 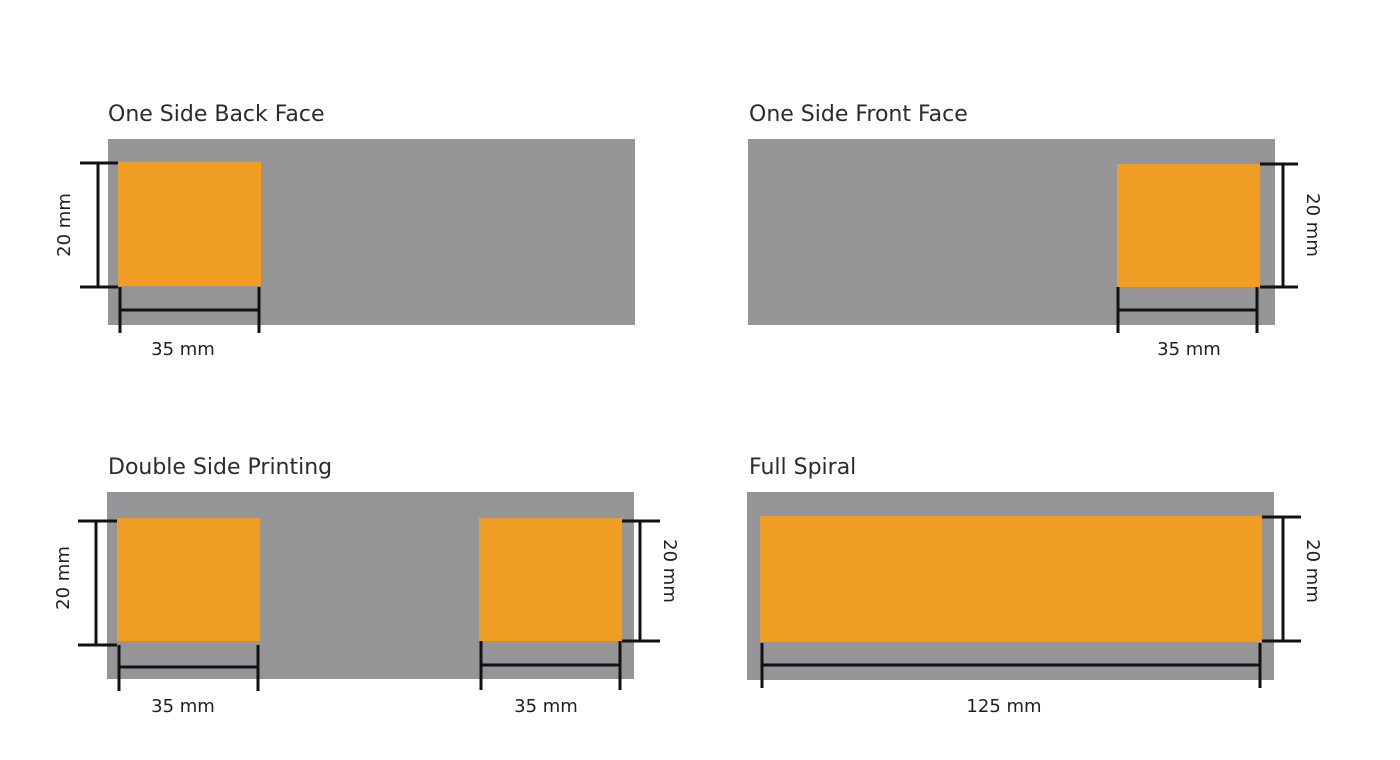 What do you see at coordinates (344, 231) in the screenshot?
I see `panel: One Side Back Face 20 mm 35 mm` at bounding box center [344, 231].